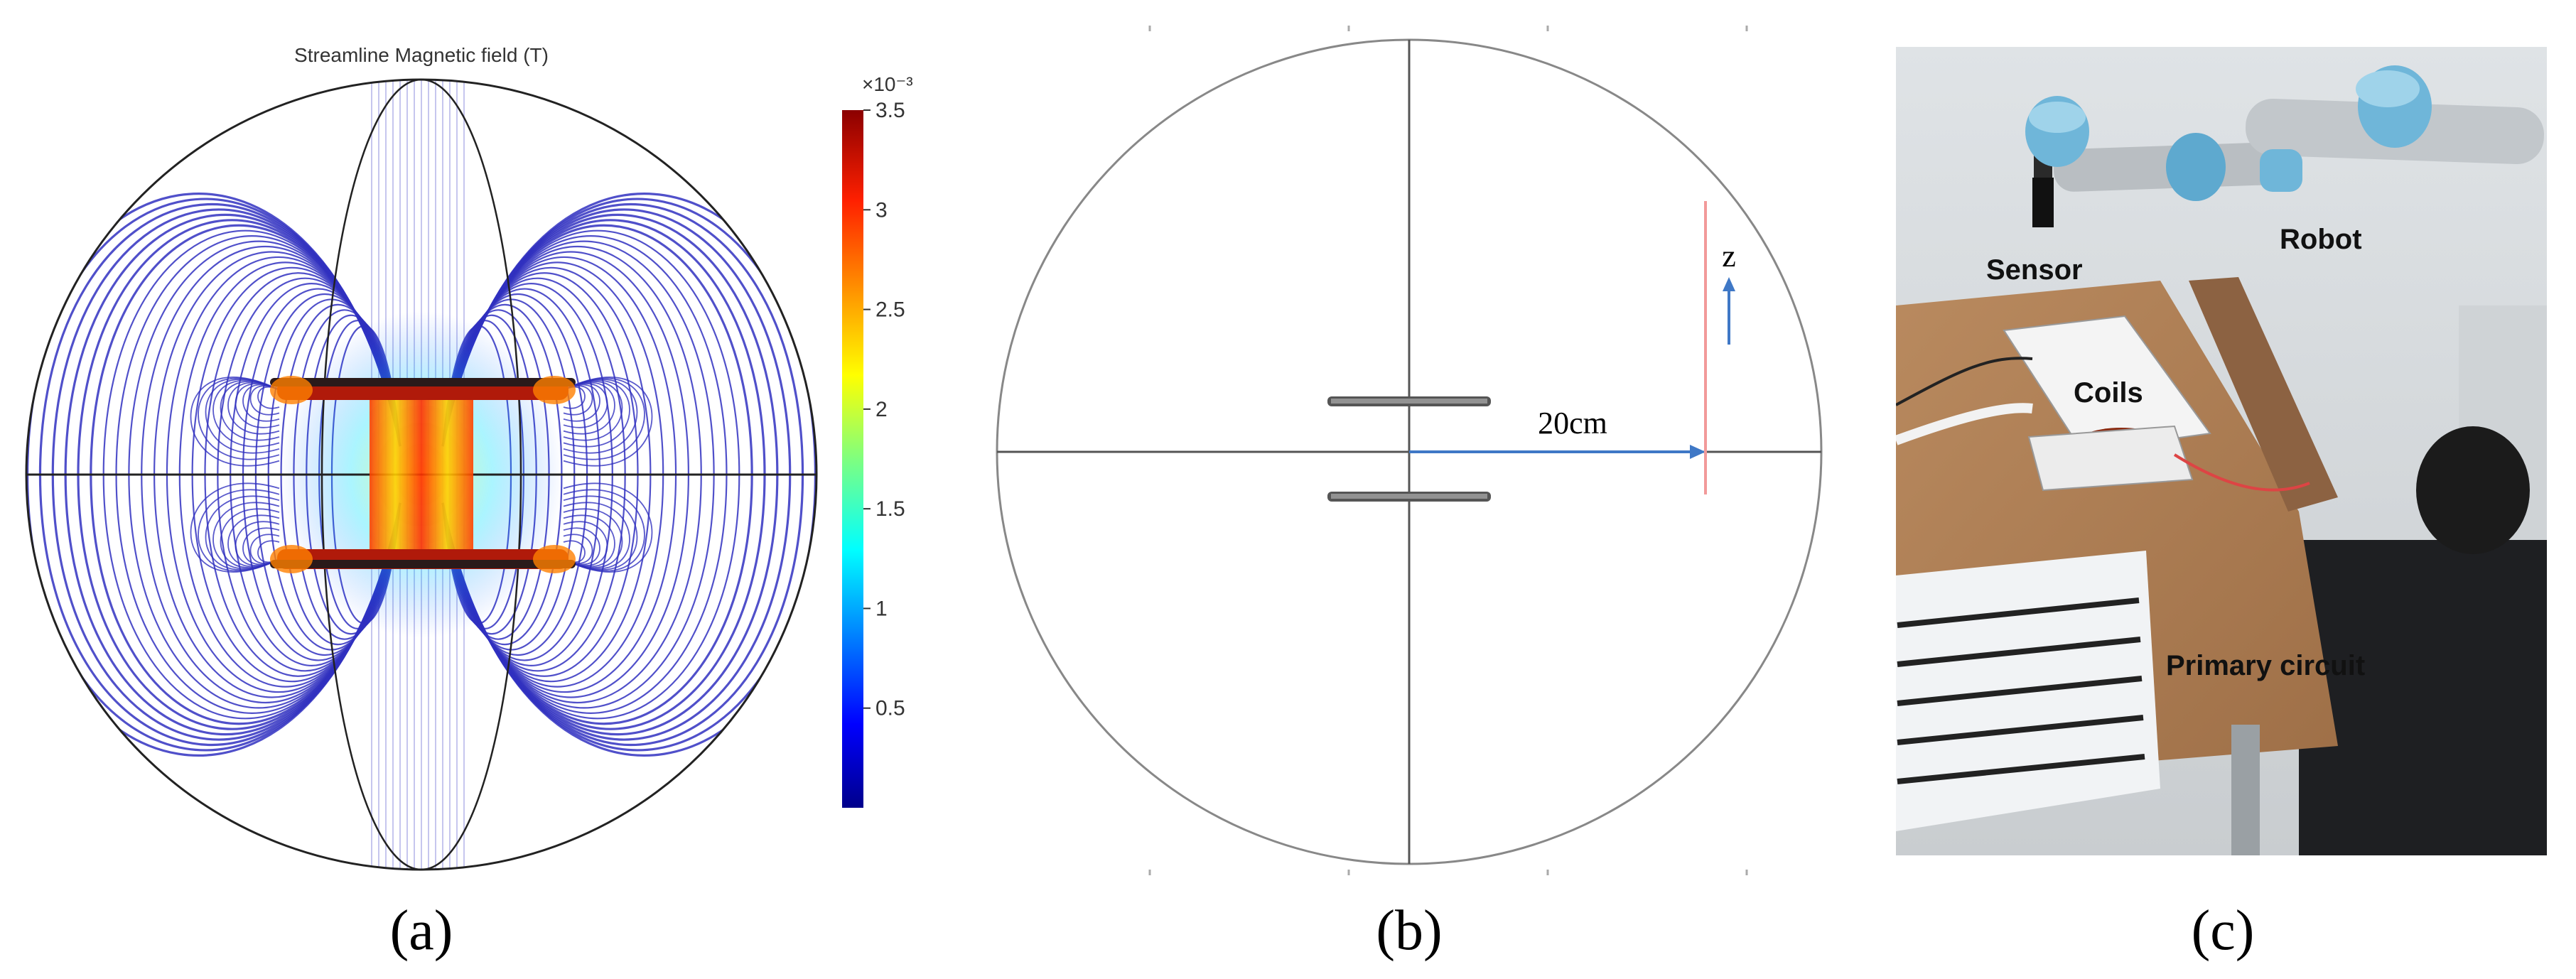 The height and width of the screenshot is (979, 2576). Describe the element at coordinates (887, 84) in the screenshot. I see `colorbar-exponent: ×10⁻³` at that location.